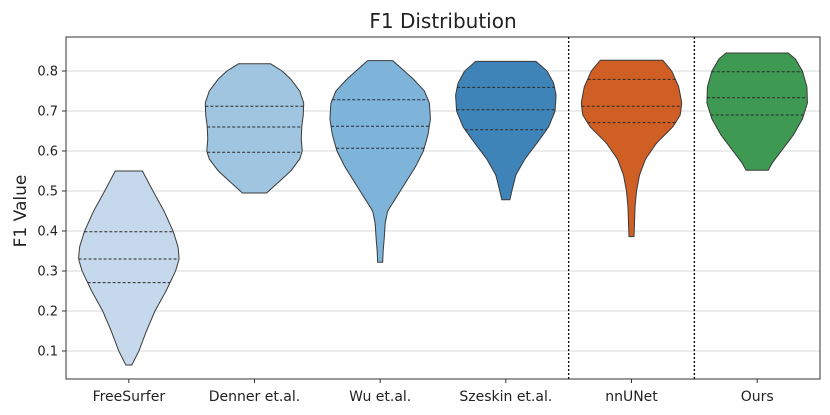 The width and height of the screenshot is (830, 415). Describe the element at coordinates (47, 312) in the screenshot. I see `y-tick-label: 0.2` at that location.